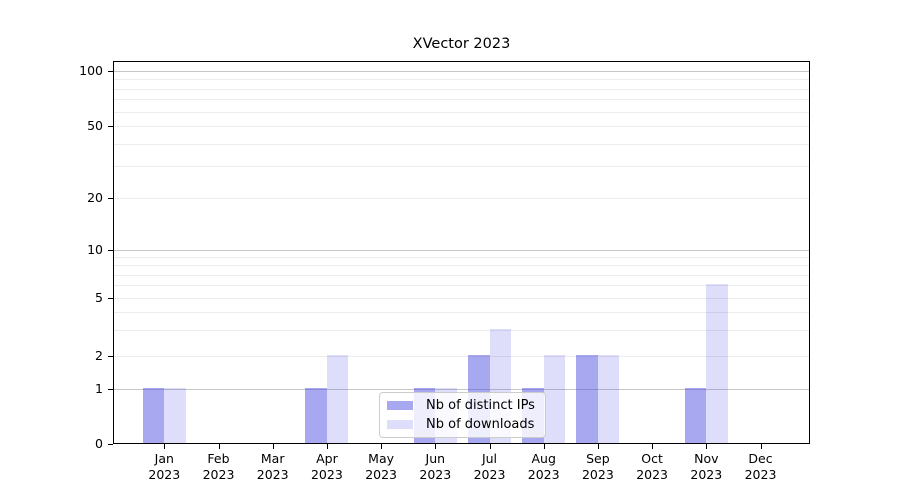  I want to click on x-tick-label-nov: Nov 2023, so click(706, 466).